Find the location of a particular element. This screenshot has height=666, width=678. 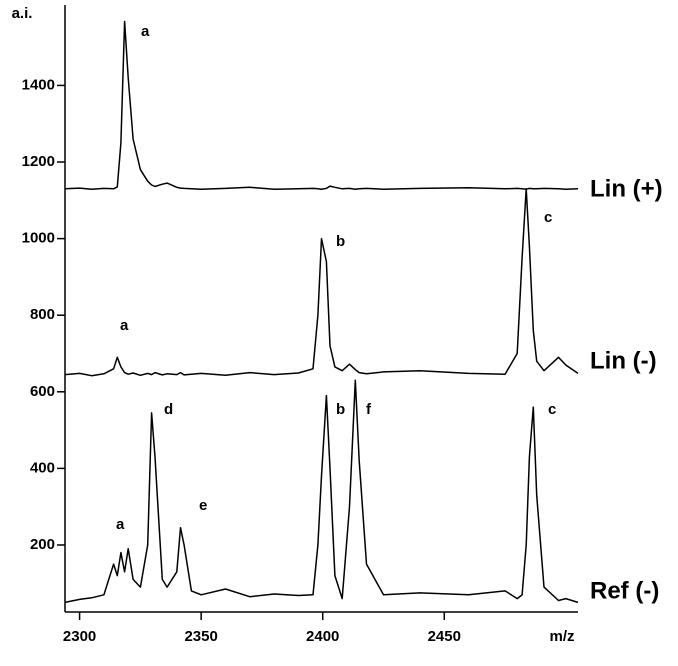

peak-label: d is located at coordinates (168, 409).